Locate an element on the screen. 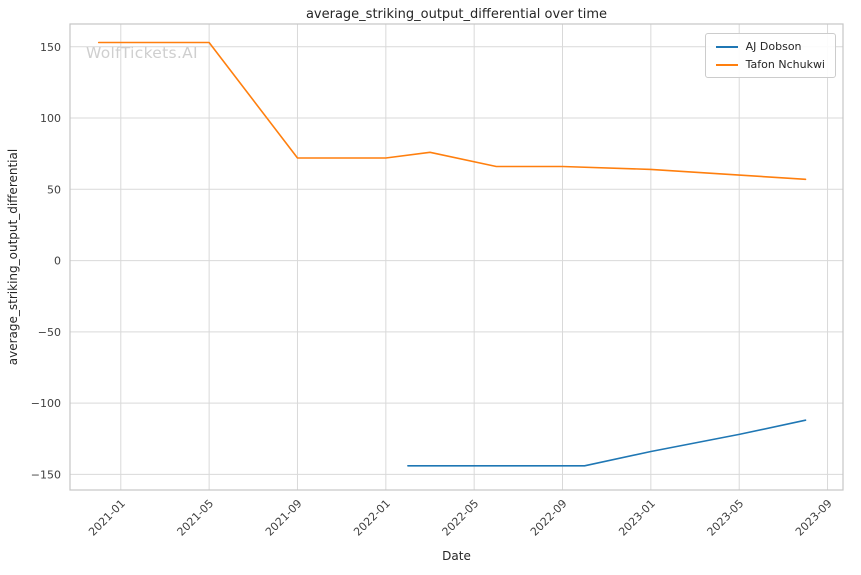 The image size is (861, 575). y-tick-label: 0 is located at coordinates (57, 261).